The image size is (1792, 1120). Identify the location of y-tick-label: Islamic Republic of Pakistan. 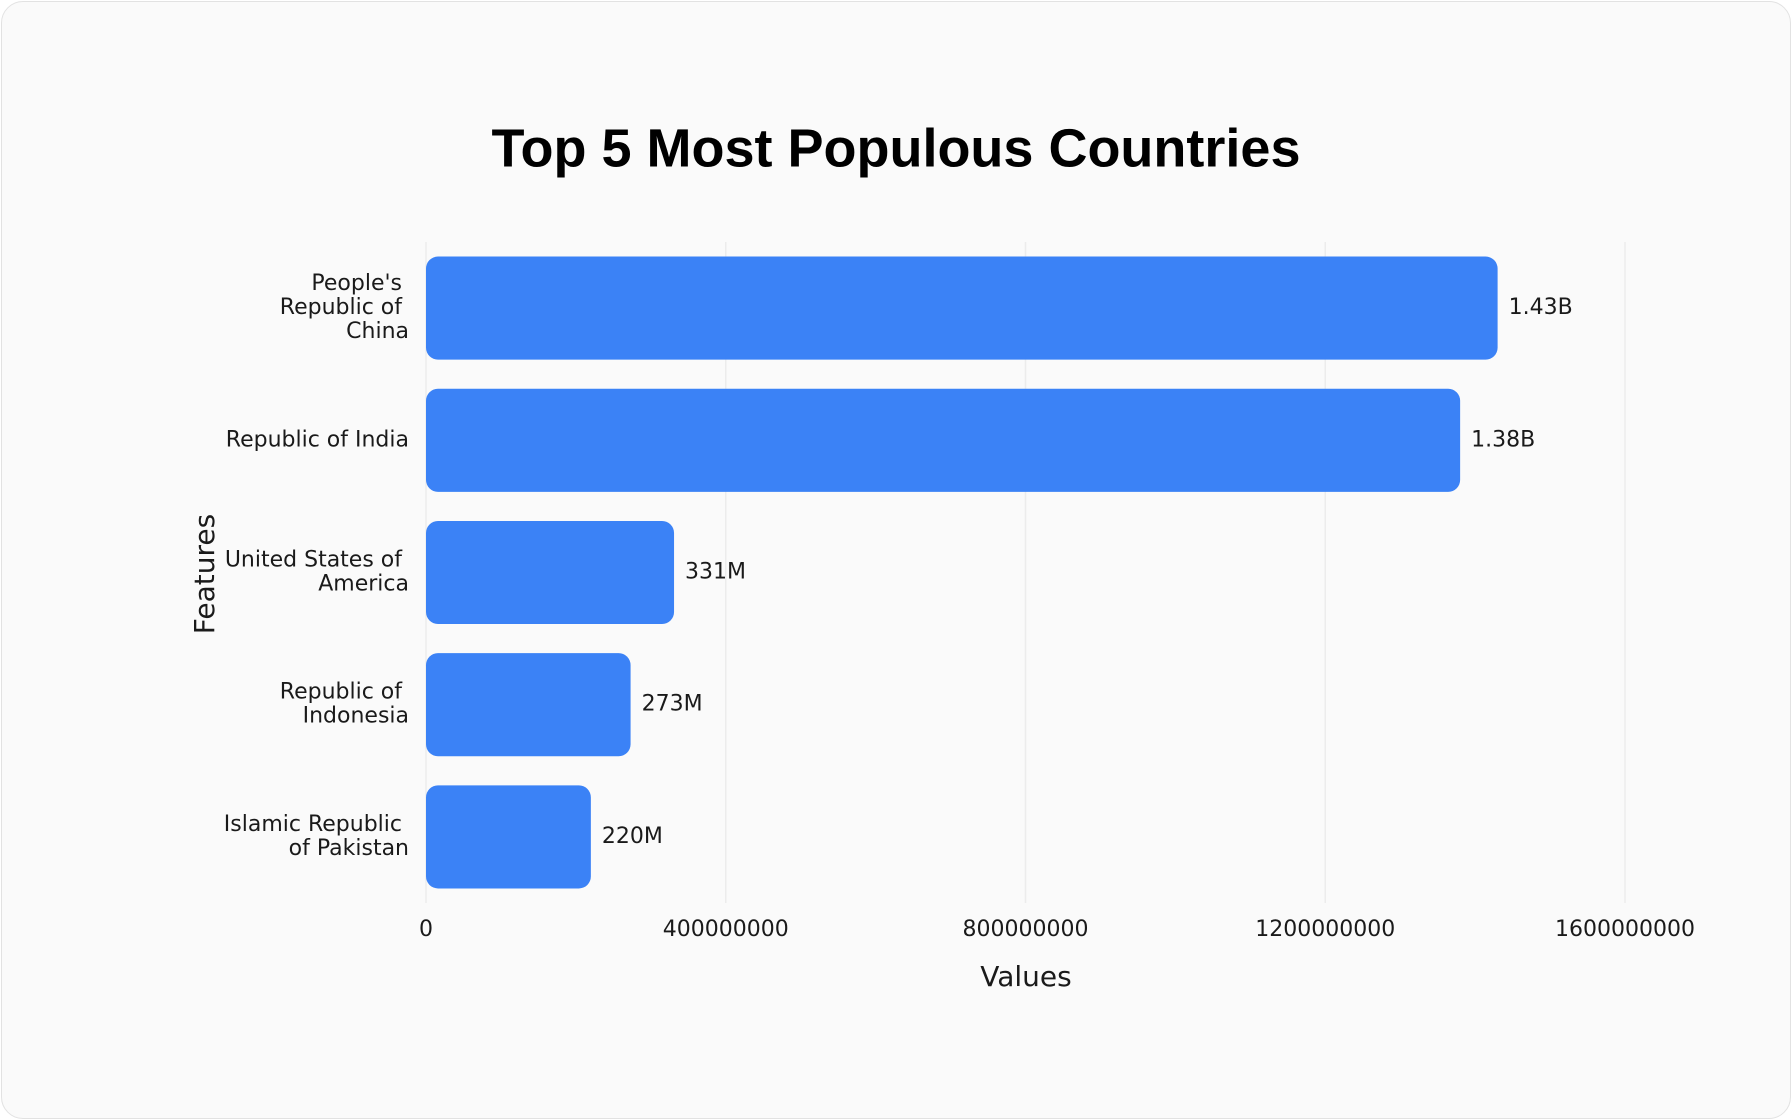
(316, 836).